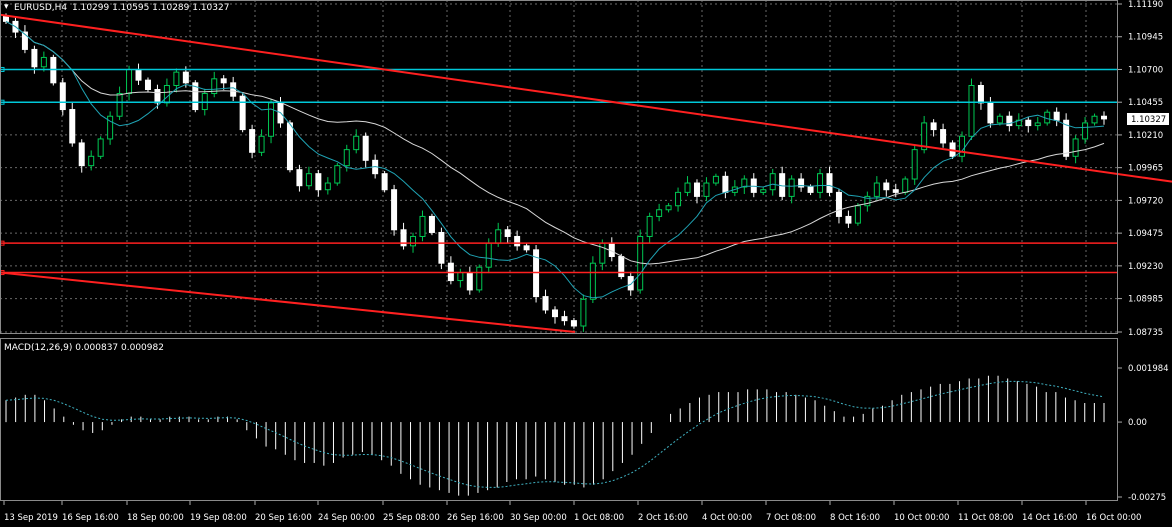 This screenshot has width=1172, height=527. What do you see at coordinates (1145, 70) in the screenshot?
I see `price-tick-label: 1.10700` at bounding box center [1145, 70].